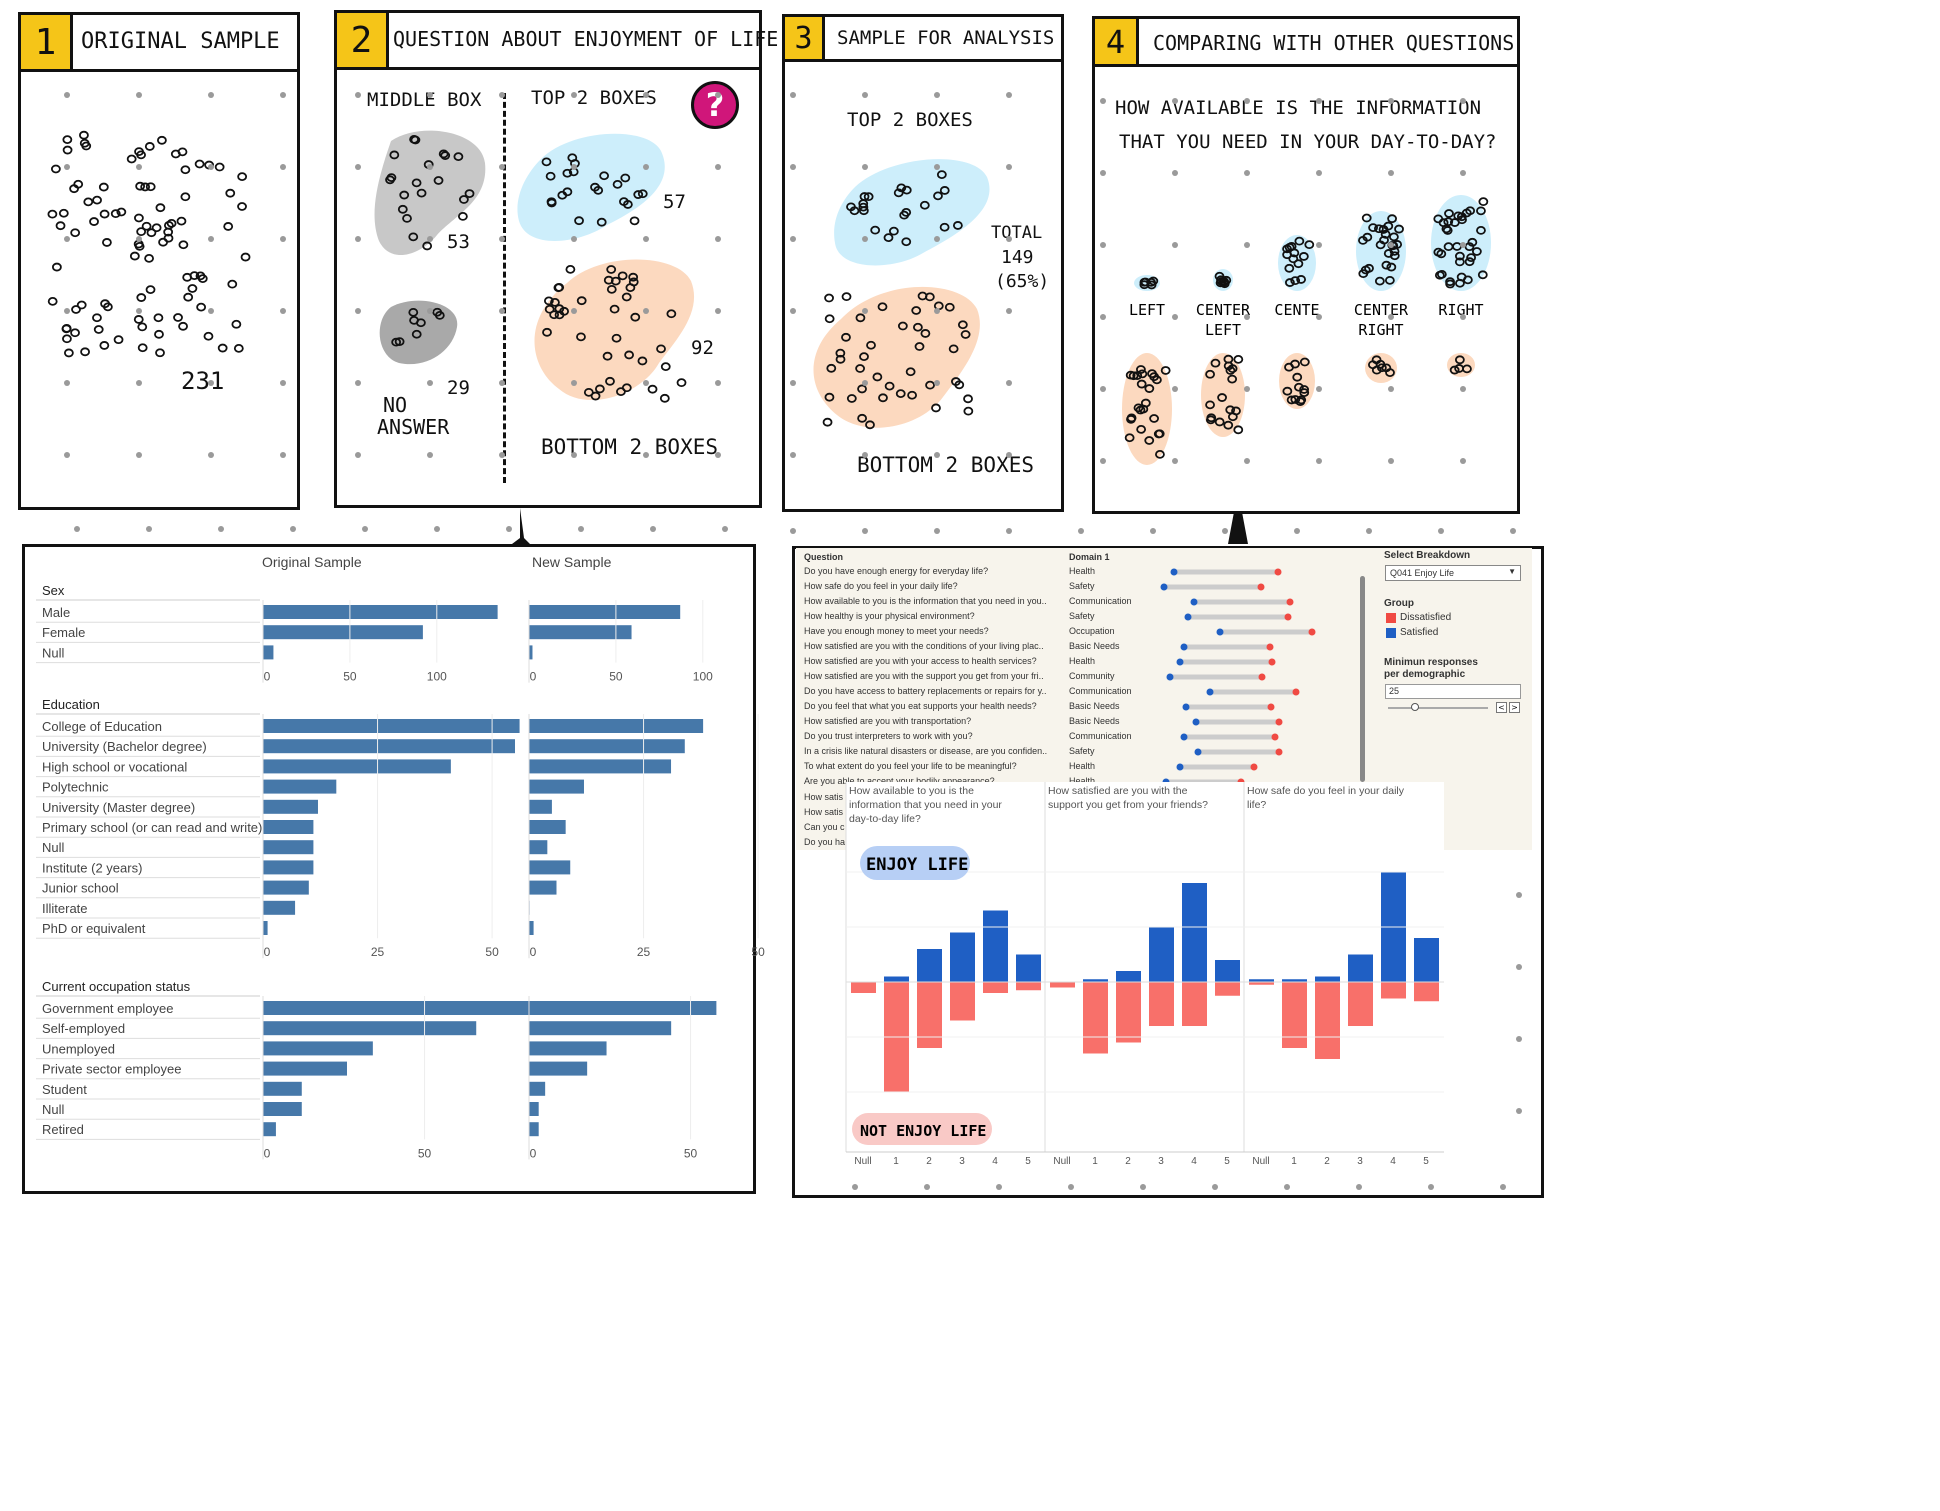 This screenshot has height=1511, width=1940. I want to click on chevron-down-icon: ▼, so click(1512, 571).